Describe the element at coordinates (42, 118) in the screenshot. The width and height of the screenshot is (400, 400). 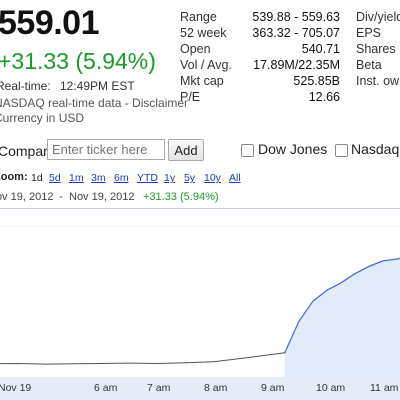
I see `currency-note: Currency in USD` at that location.